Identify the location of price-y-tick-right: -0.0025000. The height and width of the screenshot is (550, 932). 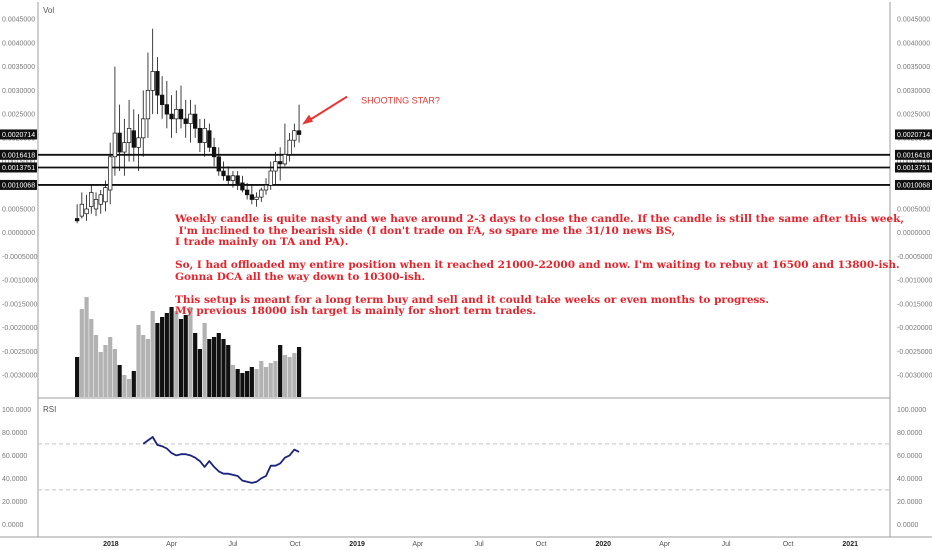
(914, 352).